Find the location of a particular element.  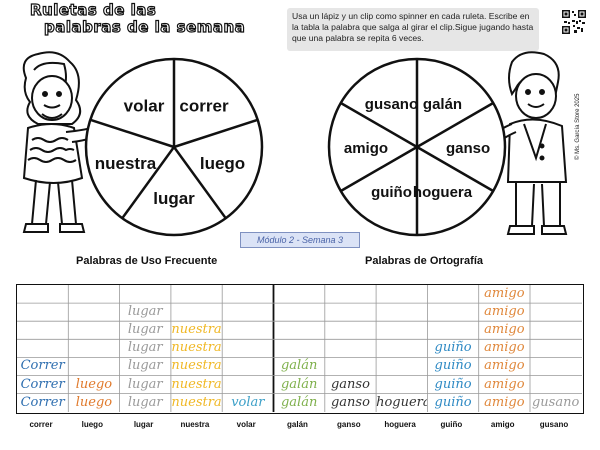

column-label: guiño is located at coordinates (451, 424).